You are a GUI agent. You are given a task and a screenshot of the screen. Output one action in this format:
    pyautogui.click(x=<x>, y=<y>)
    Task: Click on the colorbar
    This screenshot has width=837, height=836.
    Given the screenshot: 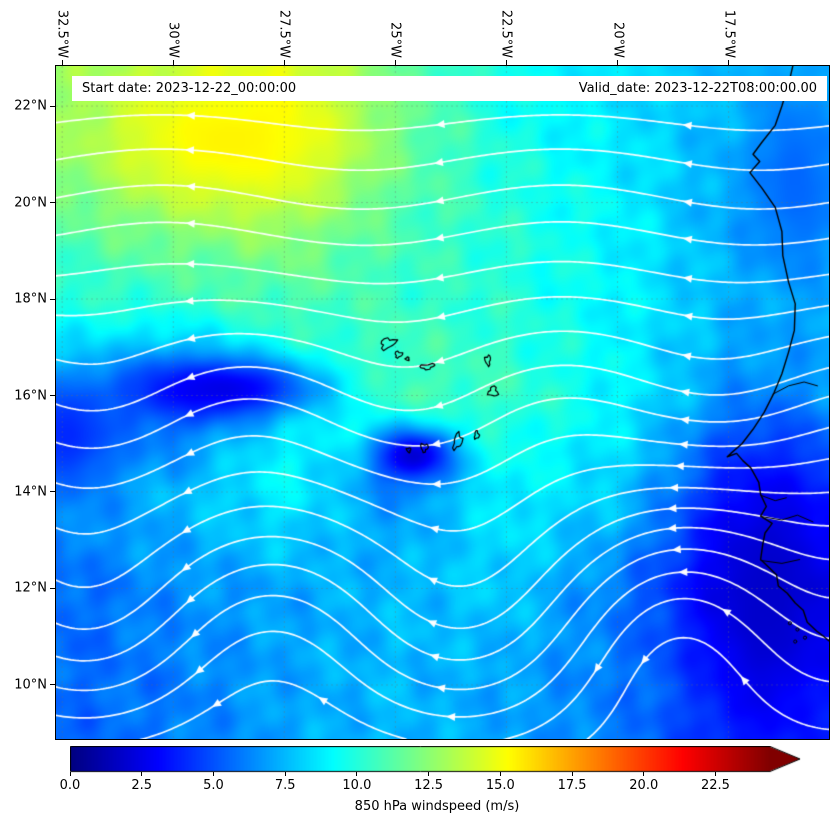 What is the action you would take?
    pyautogui.click(x=437, y=759)
    